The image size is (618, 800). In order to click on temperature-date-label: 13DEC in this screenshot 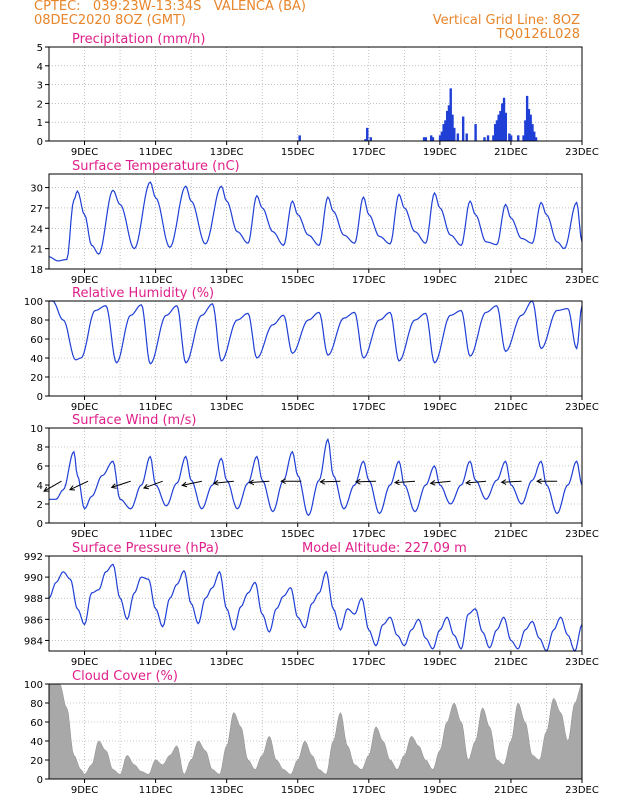, I will do `click(227, 280)`.